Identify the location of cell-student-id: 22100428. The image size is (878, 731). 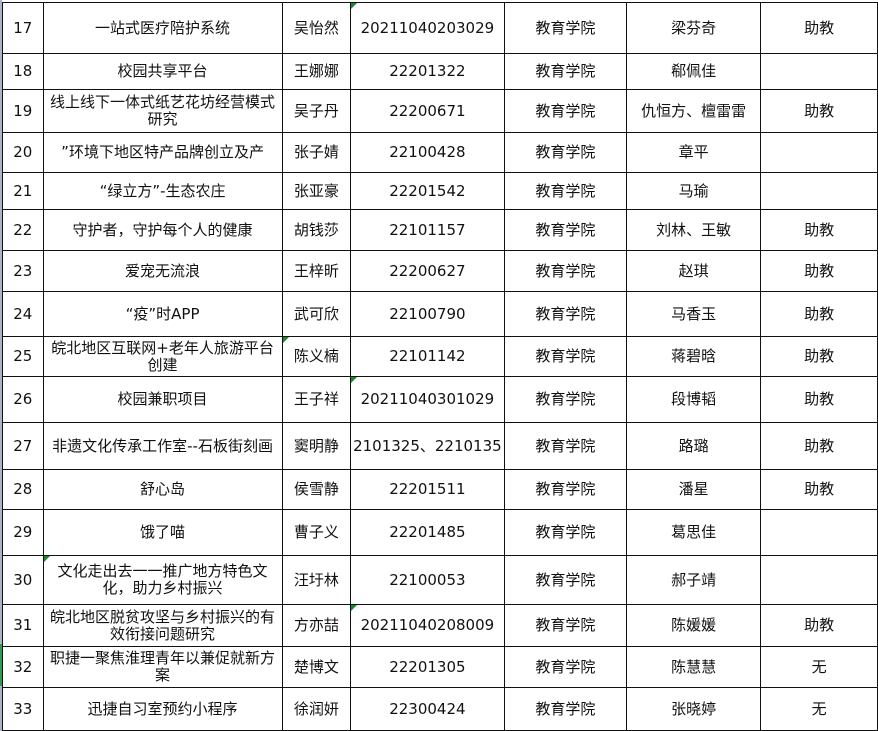
(427, 152).